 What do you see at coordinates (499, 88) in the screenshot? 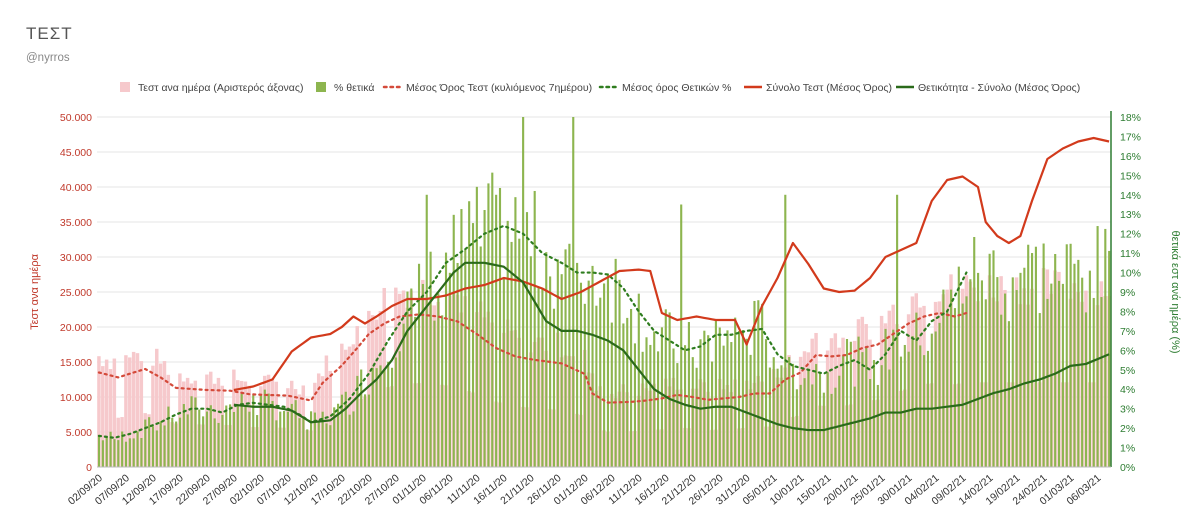
I see `legend-entry: Μέσος Όρος Τεστ (κυλιόμενος 7ημέρου)` at bounding box center [499, 88].